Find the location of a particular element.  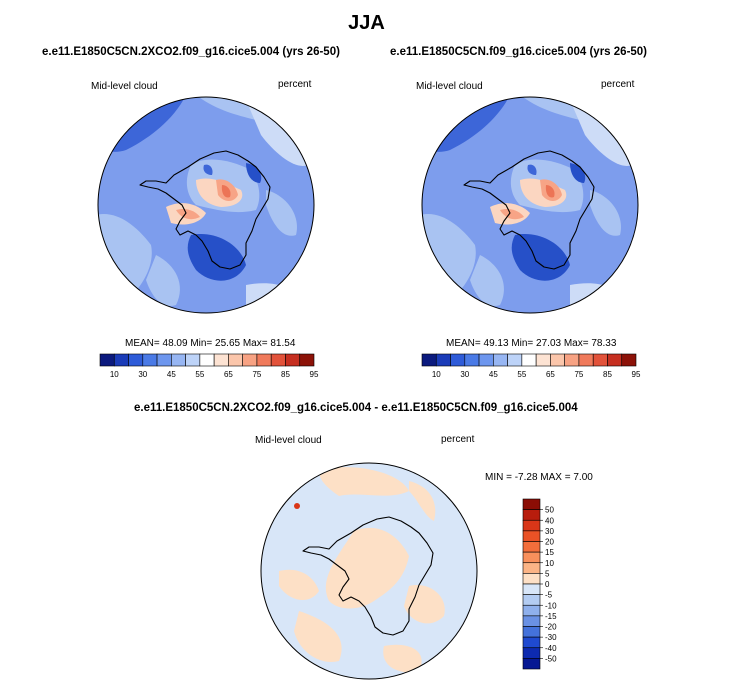

colorbar-tick-label-0: 10 is located at coordinates (436, 374).